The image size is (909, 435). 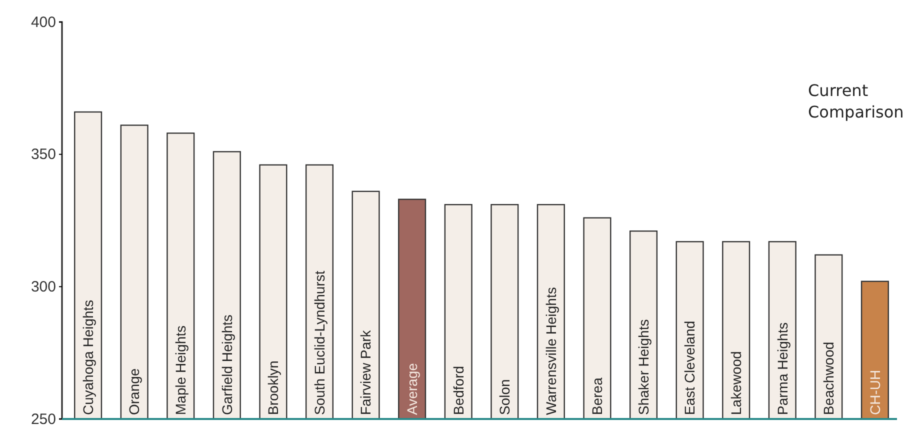 I want to click on x-tick-label: Orange, so click(x=134, y=391).